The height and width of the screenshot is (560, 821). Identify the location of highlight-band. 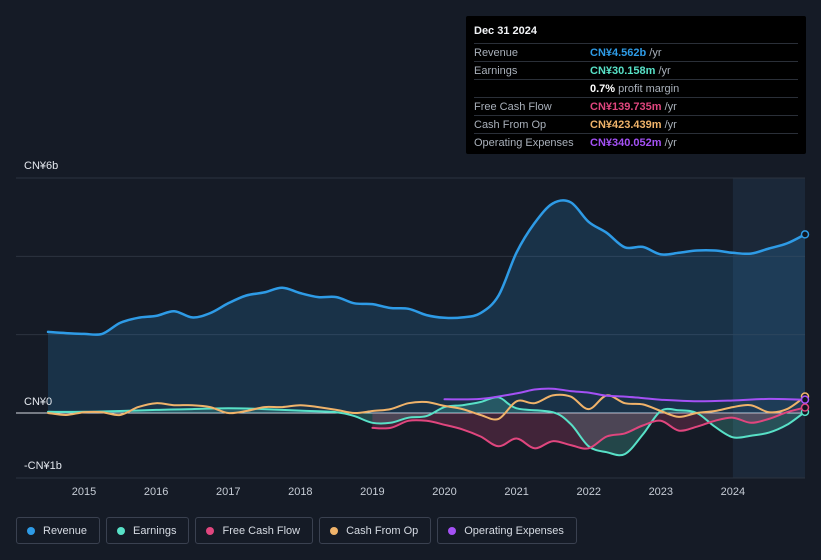
(768, 328).